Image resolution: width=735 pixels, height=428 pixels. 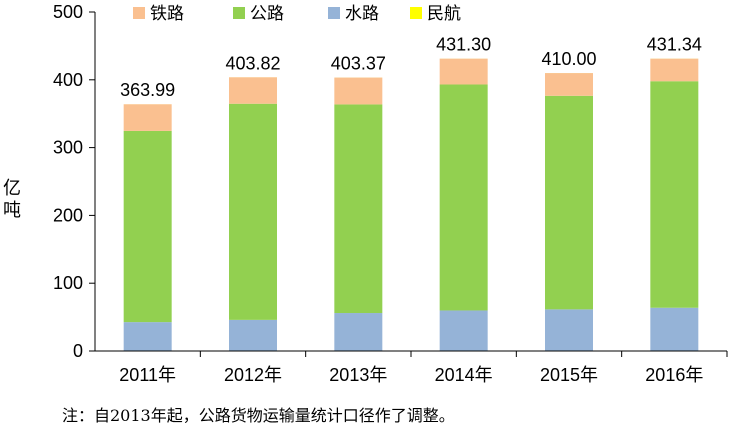 What do you see at coordinates (147, 226) in the screenshot?
I see `bar-segment-公路-2011年` at bounding box center [147, 226].